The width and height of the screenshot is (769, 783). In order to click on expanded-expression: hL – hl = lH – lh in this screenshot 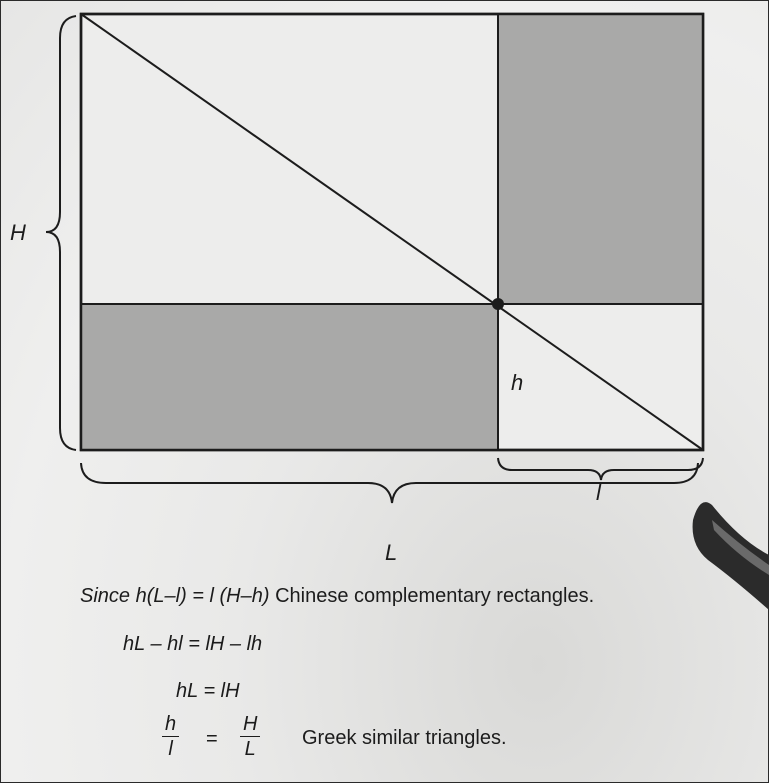, I will do `click(193, 644)`.